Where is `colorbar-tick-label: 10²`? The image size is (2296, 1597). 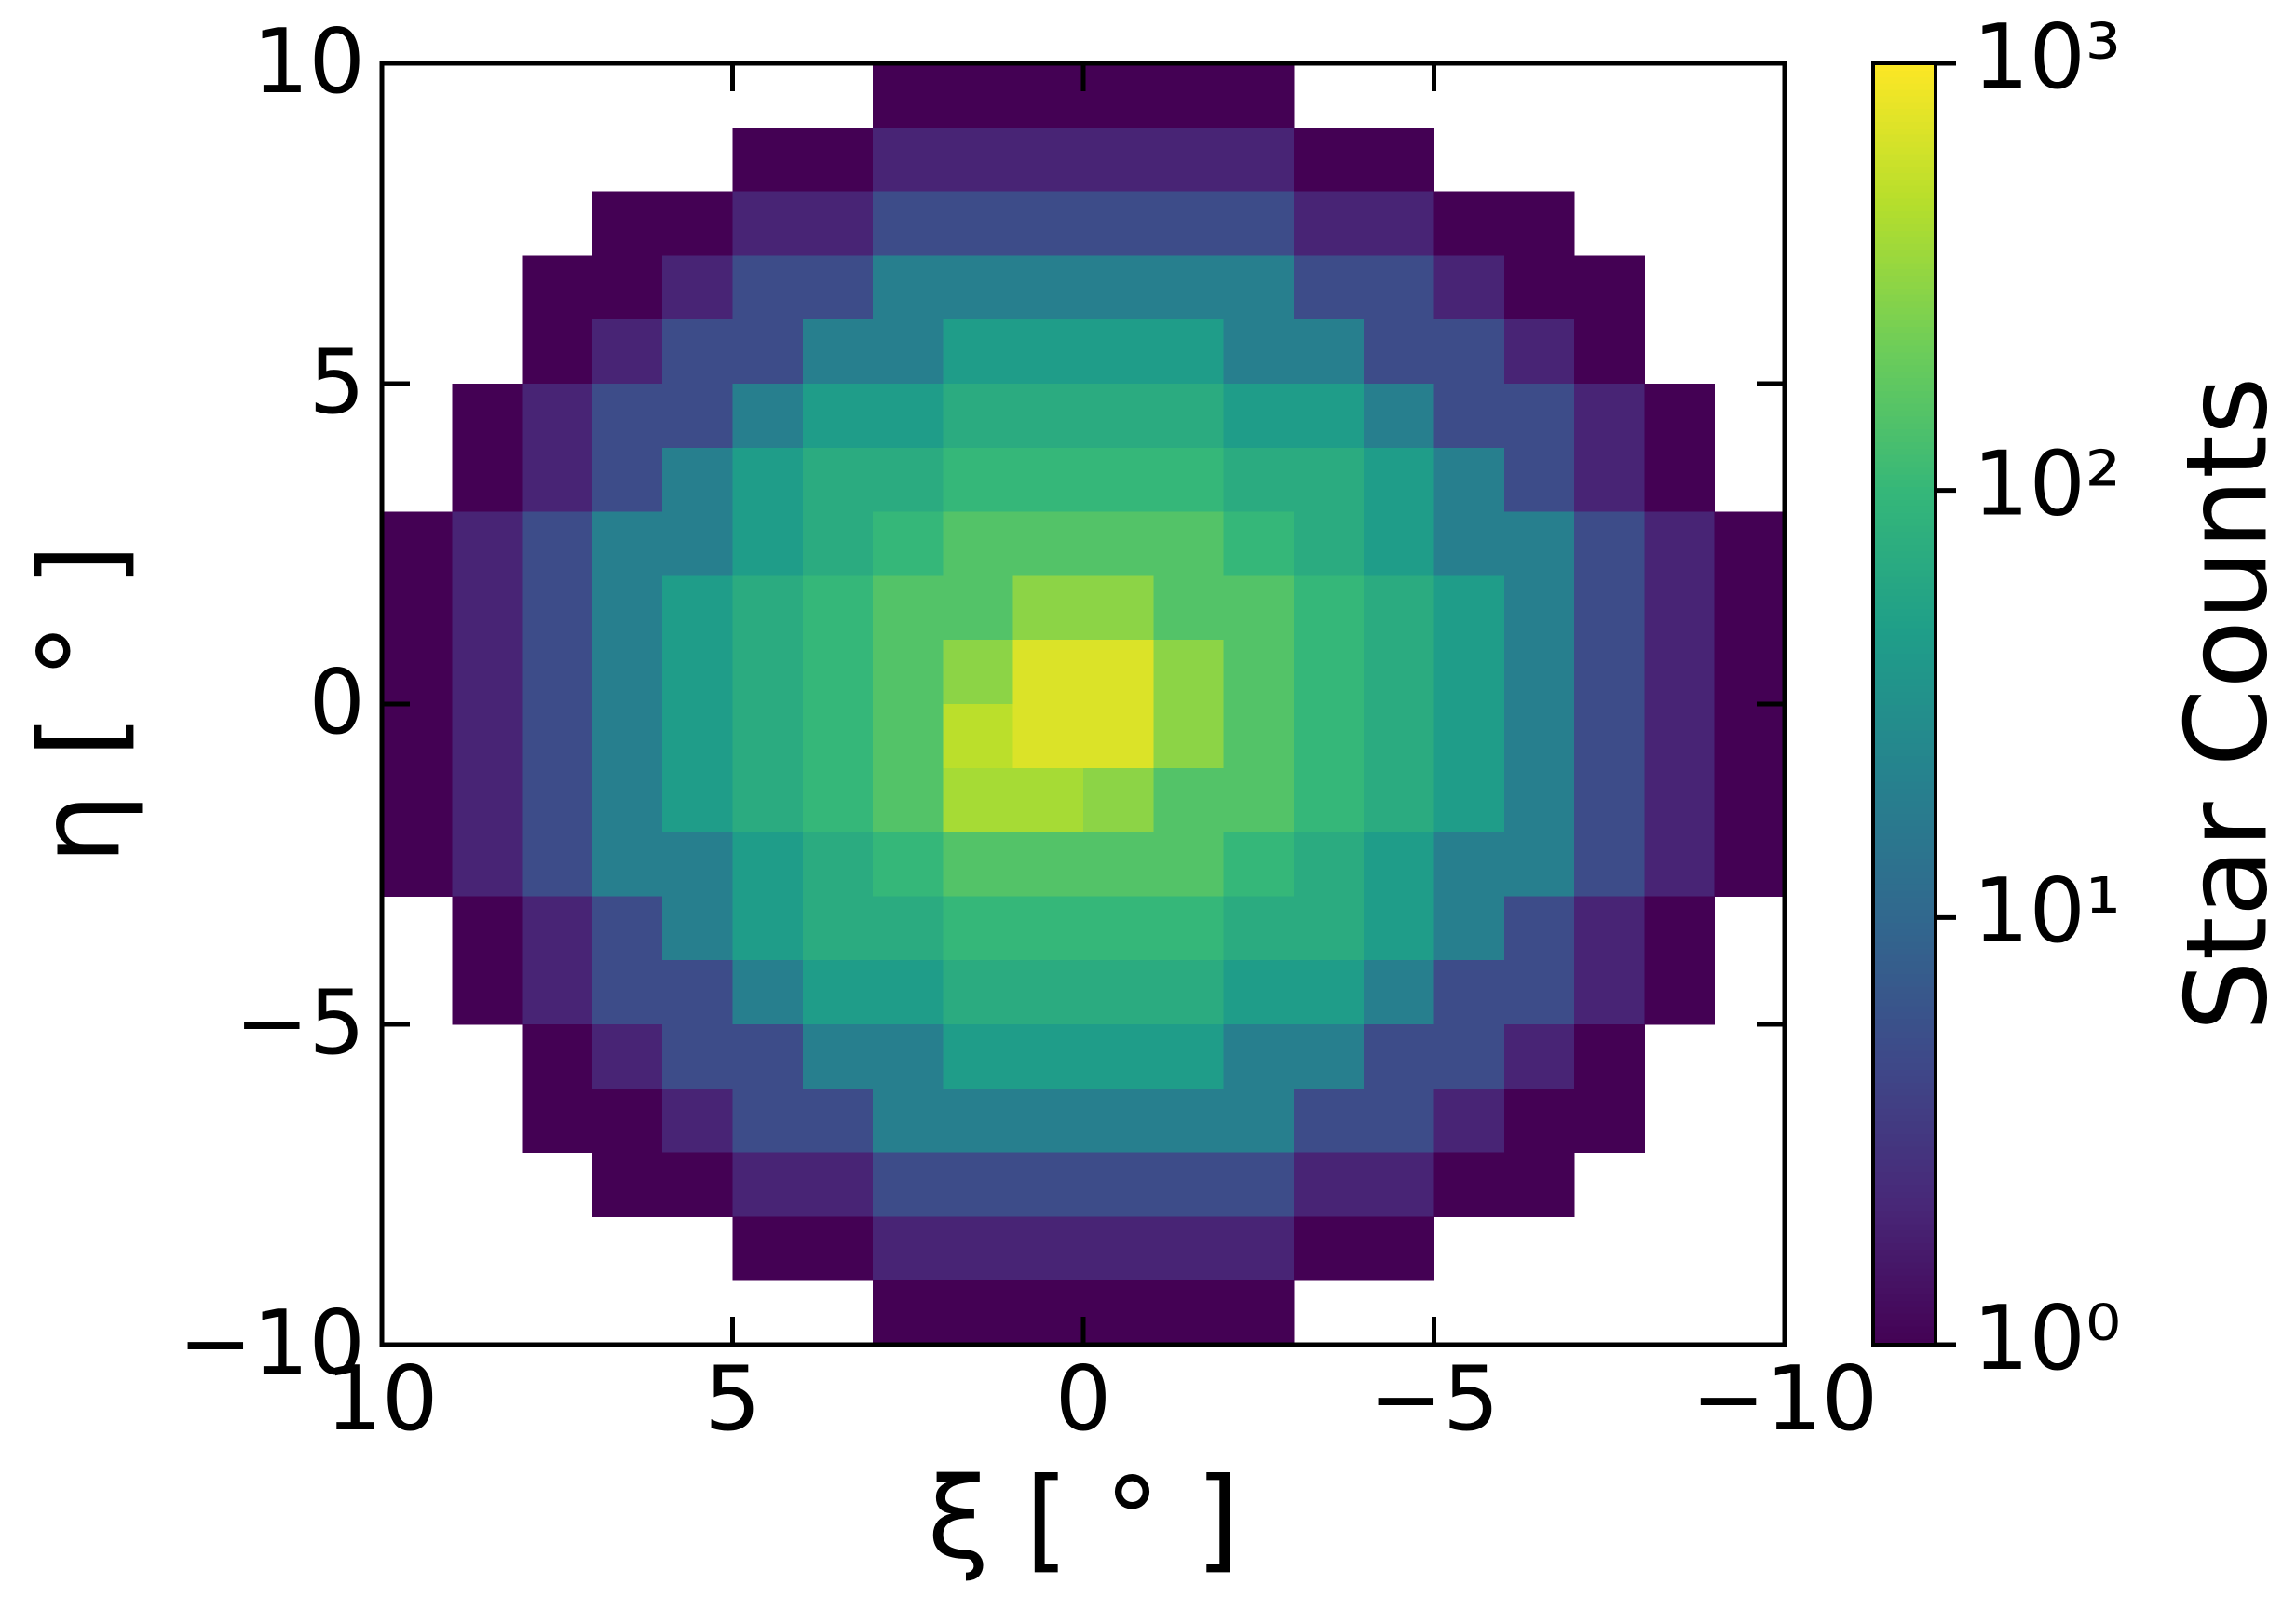
colorbar-tick-label: 10² is located at coordinates (2047, 485).